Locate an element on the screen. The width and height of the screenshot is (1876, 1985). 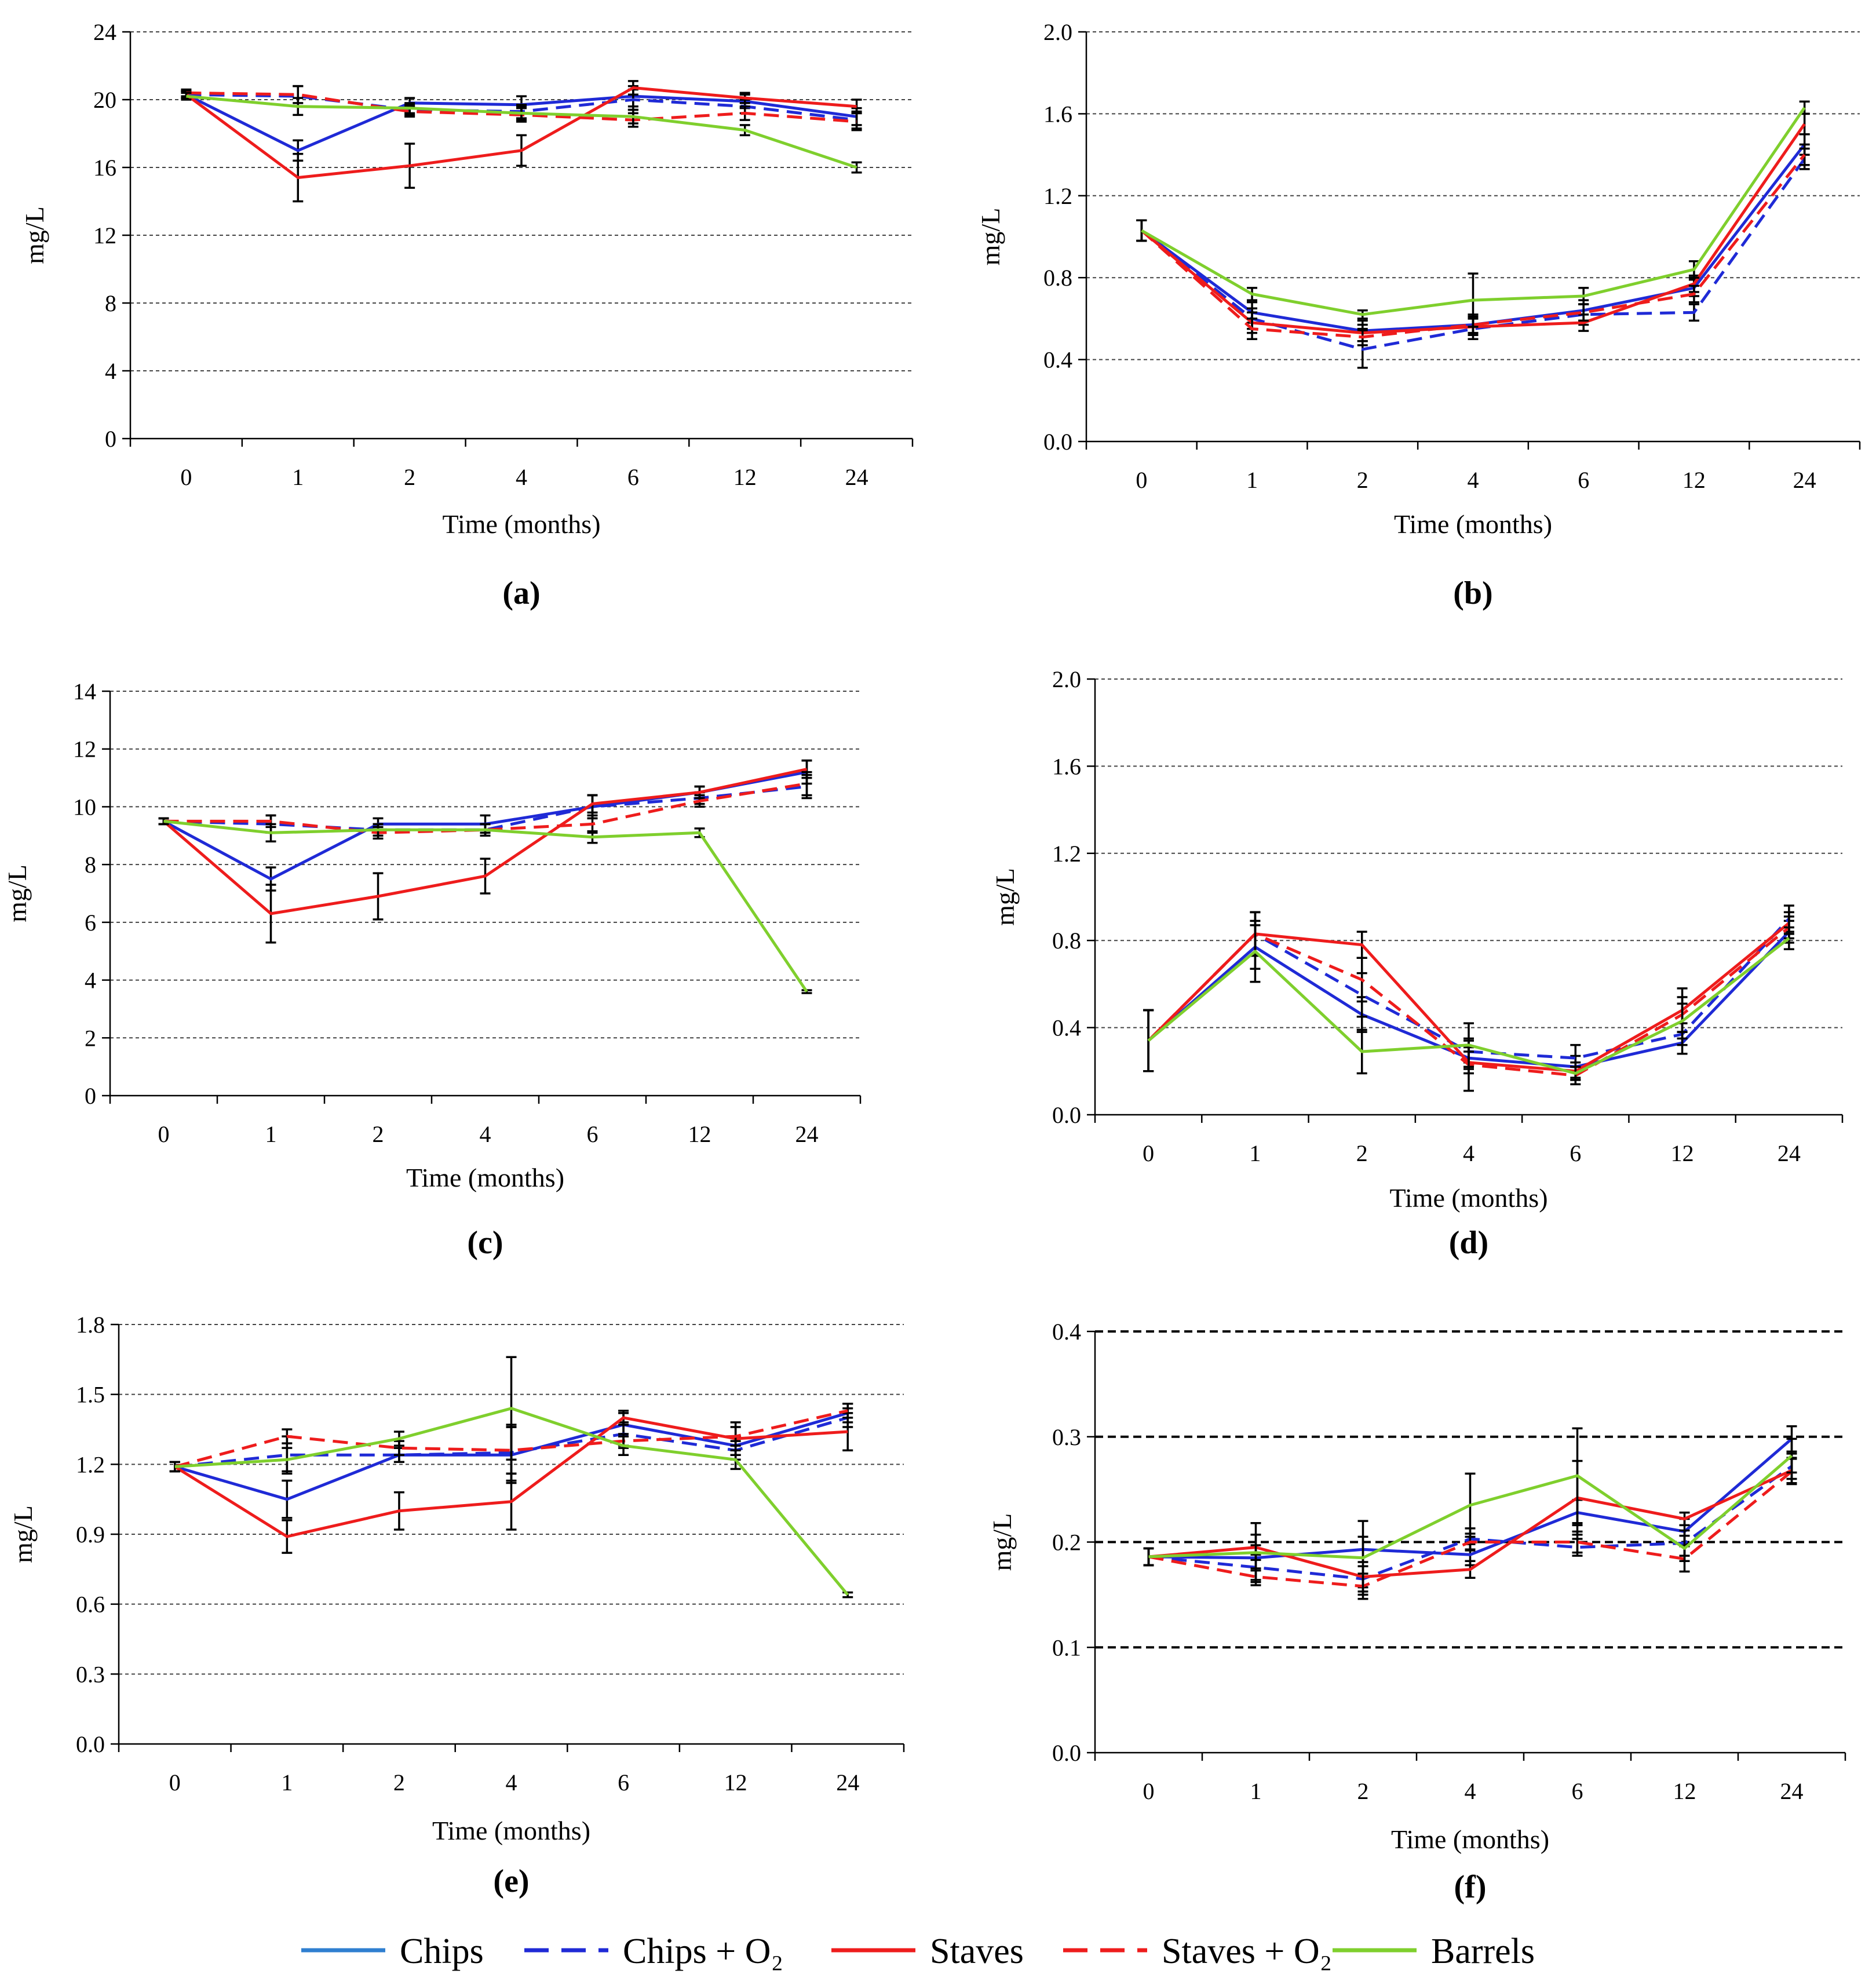
y-tick-label: 24 is located at coordinates (104, 32).